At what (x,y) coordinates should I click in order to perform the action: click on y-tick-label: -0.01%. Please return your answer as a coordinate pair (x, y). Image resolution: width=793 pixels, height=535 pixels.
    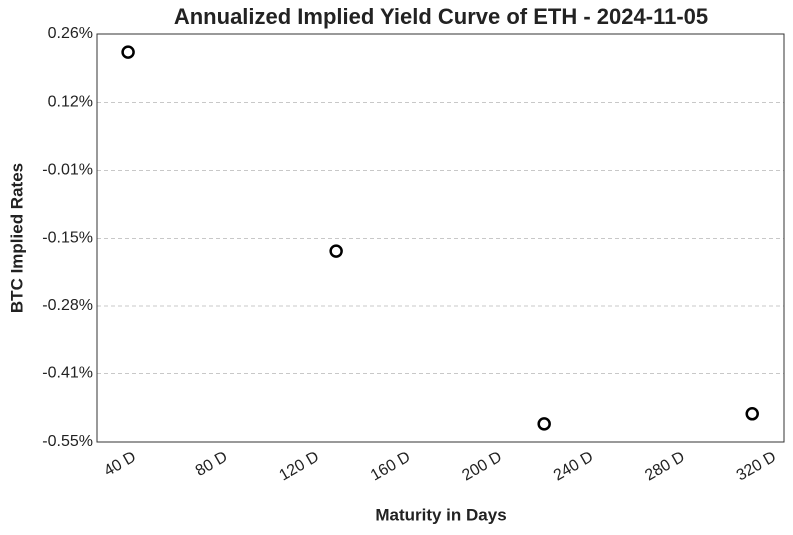
    Looking at the image, I should click on (67, 170).